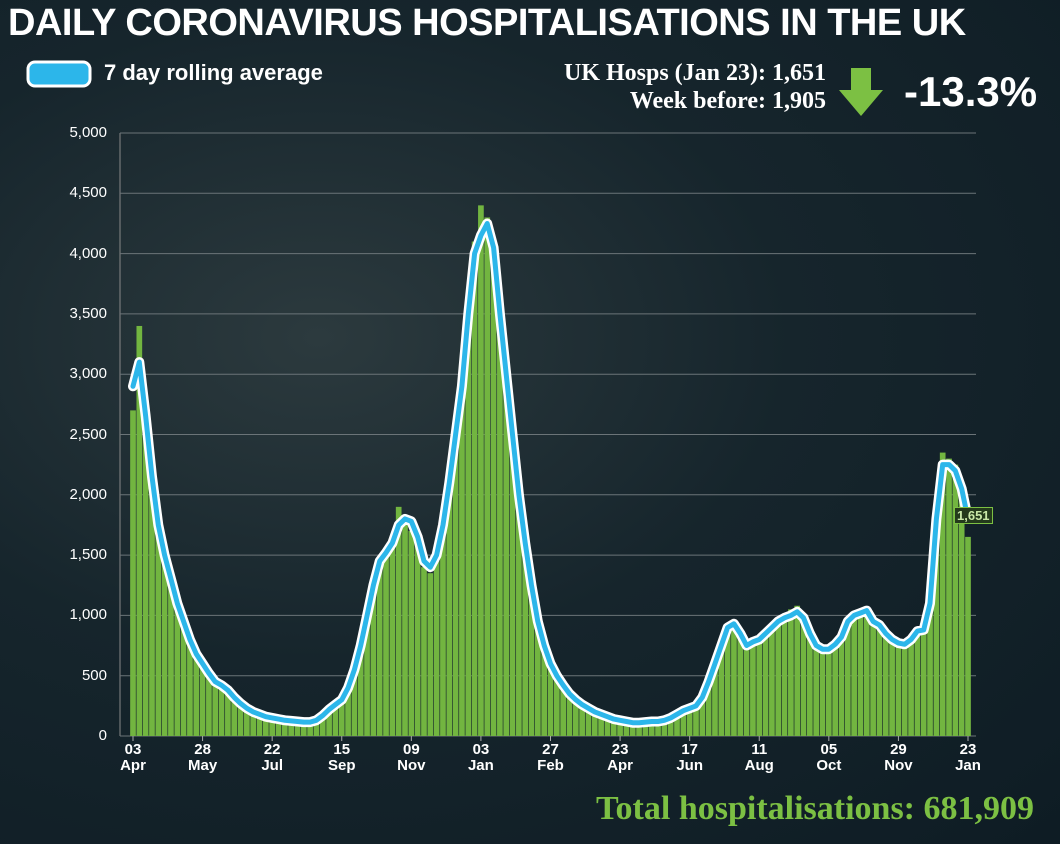  I want to click on y-tick-label: 5,000, so click(88, 132).